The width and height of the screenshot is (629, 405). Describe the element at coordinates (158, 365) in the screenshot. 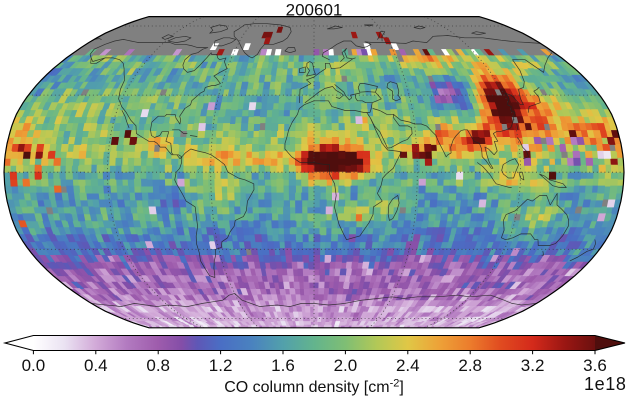

I see `svg-text: 0.8` at that location.